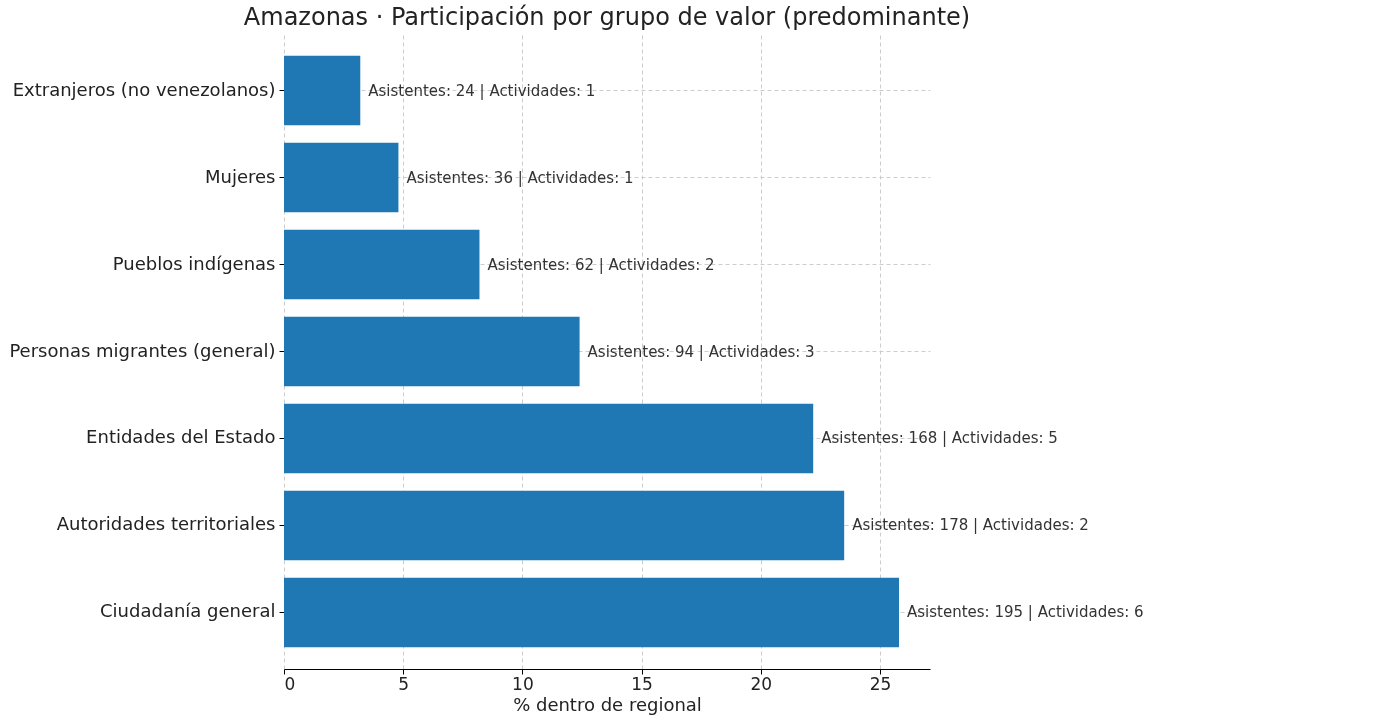 Image resolution: width=1375 pixels, height=728 pixels. What do you see at coordinates (520, 177) in the screenshot?
I see `data-label: Asistentes: 36 | Actividades: 1` at bounding box center [520, 177].